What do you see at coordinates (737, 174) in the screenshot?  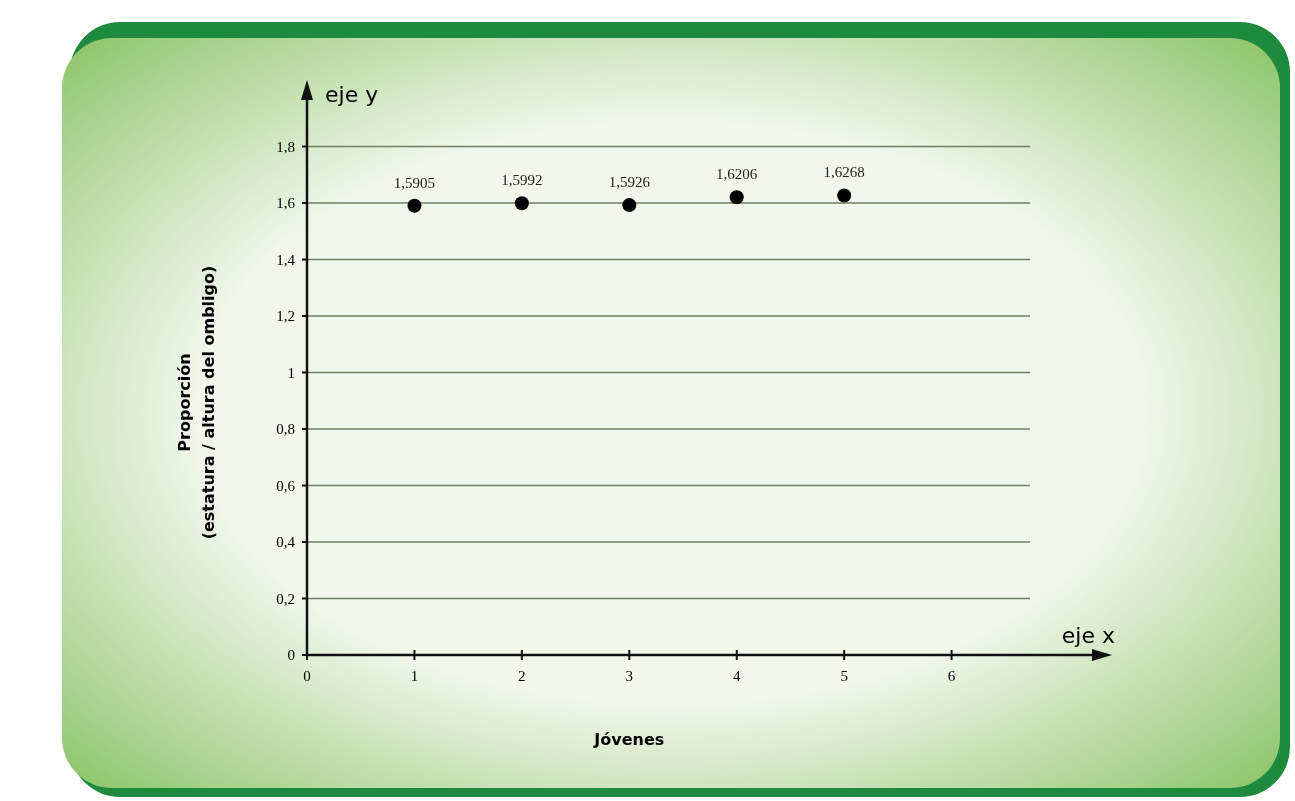 I see `data-label: 1,6206` at bounding box center [737, 174].